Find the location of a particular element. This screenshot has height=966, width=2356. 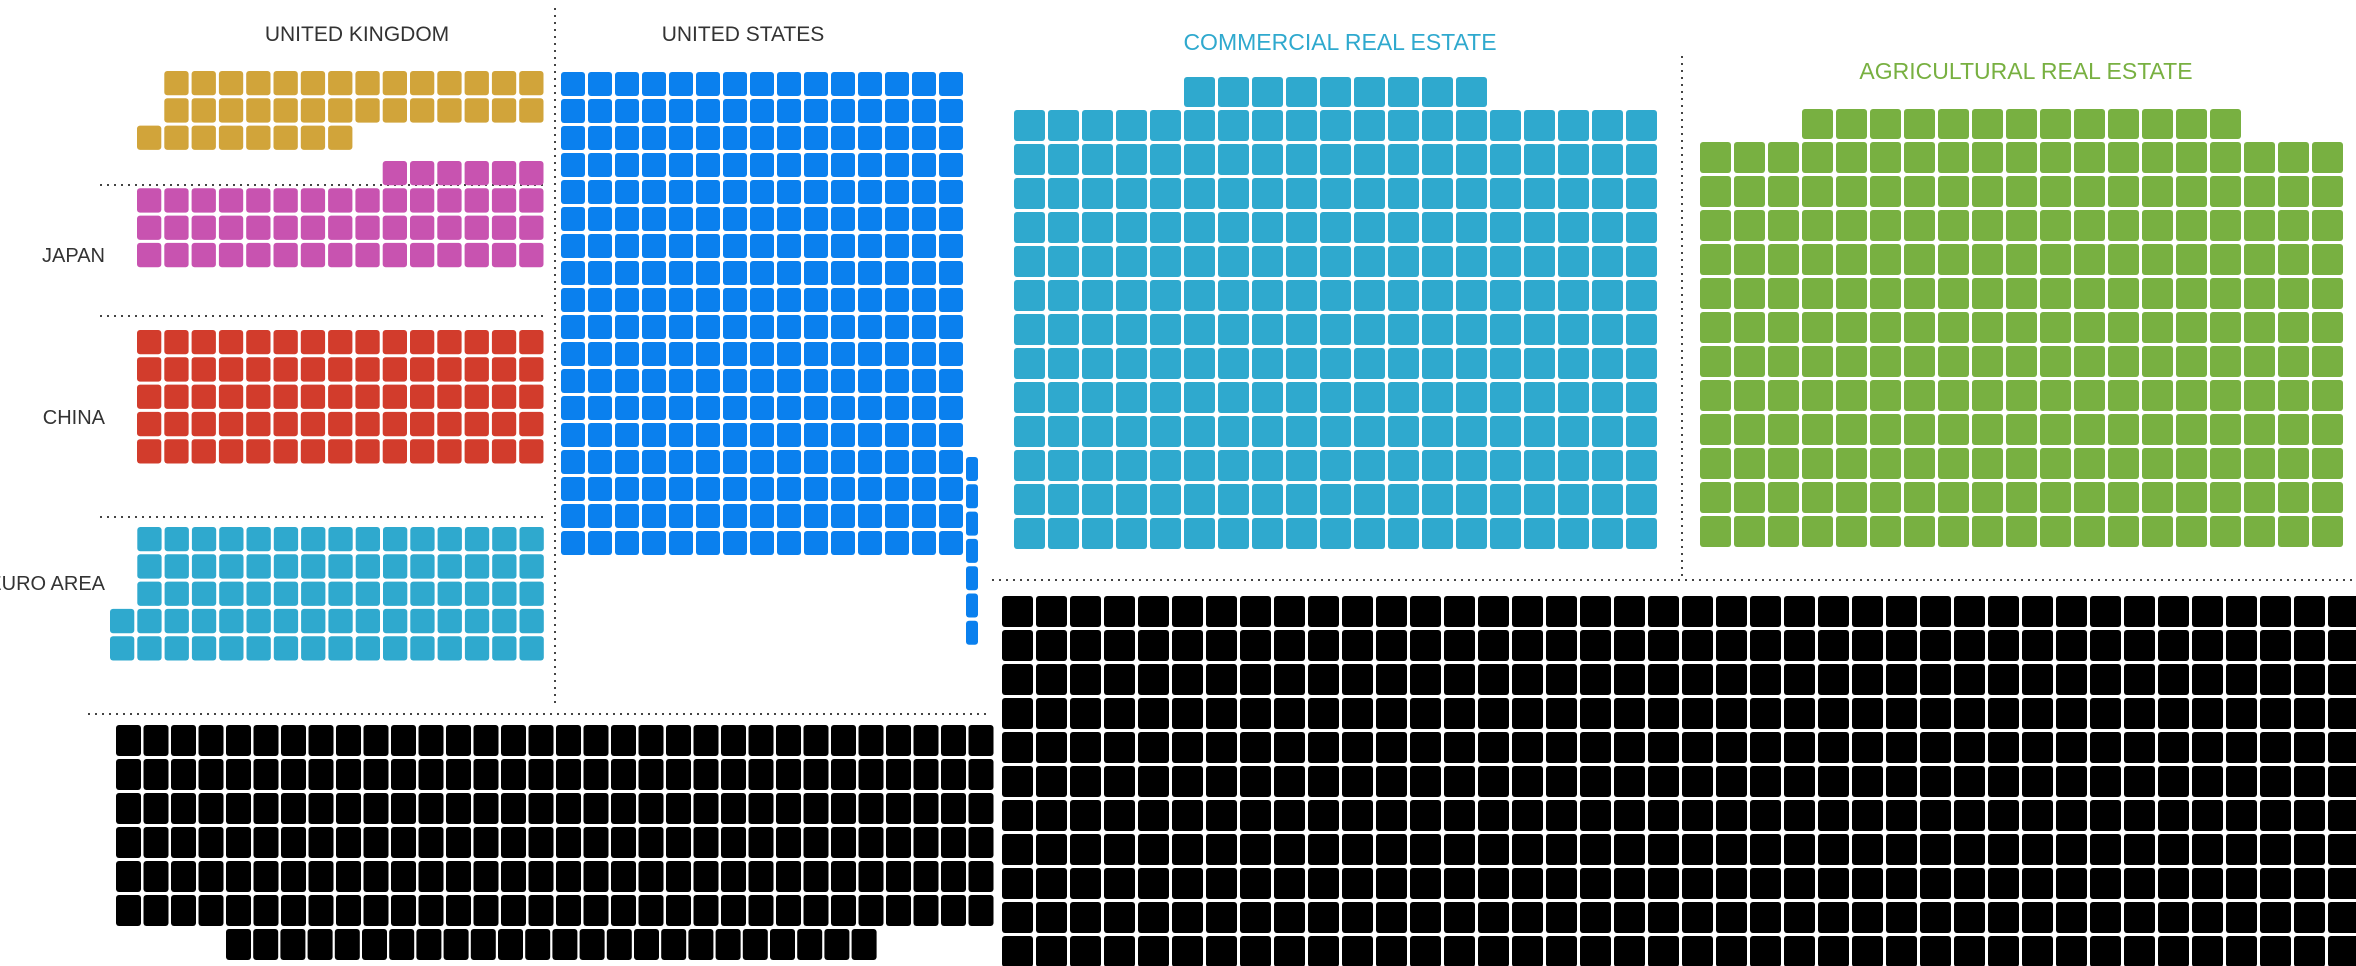

united-kingdom-cell is located at coordinates (367, 110).